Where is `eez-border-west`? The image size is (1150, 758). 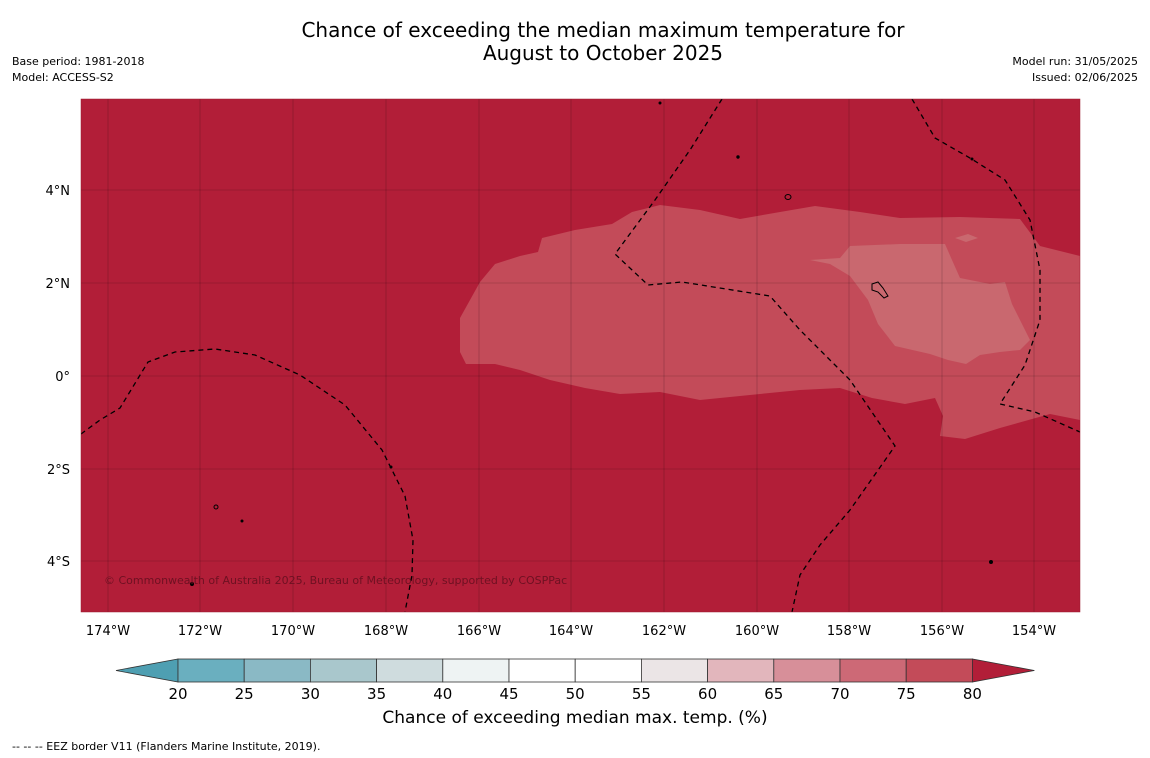
eez-border-west is located at coordinates (247, 480).